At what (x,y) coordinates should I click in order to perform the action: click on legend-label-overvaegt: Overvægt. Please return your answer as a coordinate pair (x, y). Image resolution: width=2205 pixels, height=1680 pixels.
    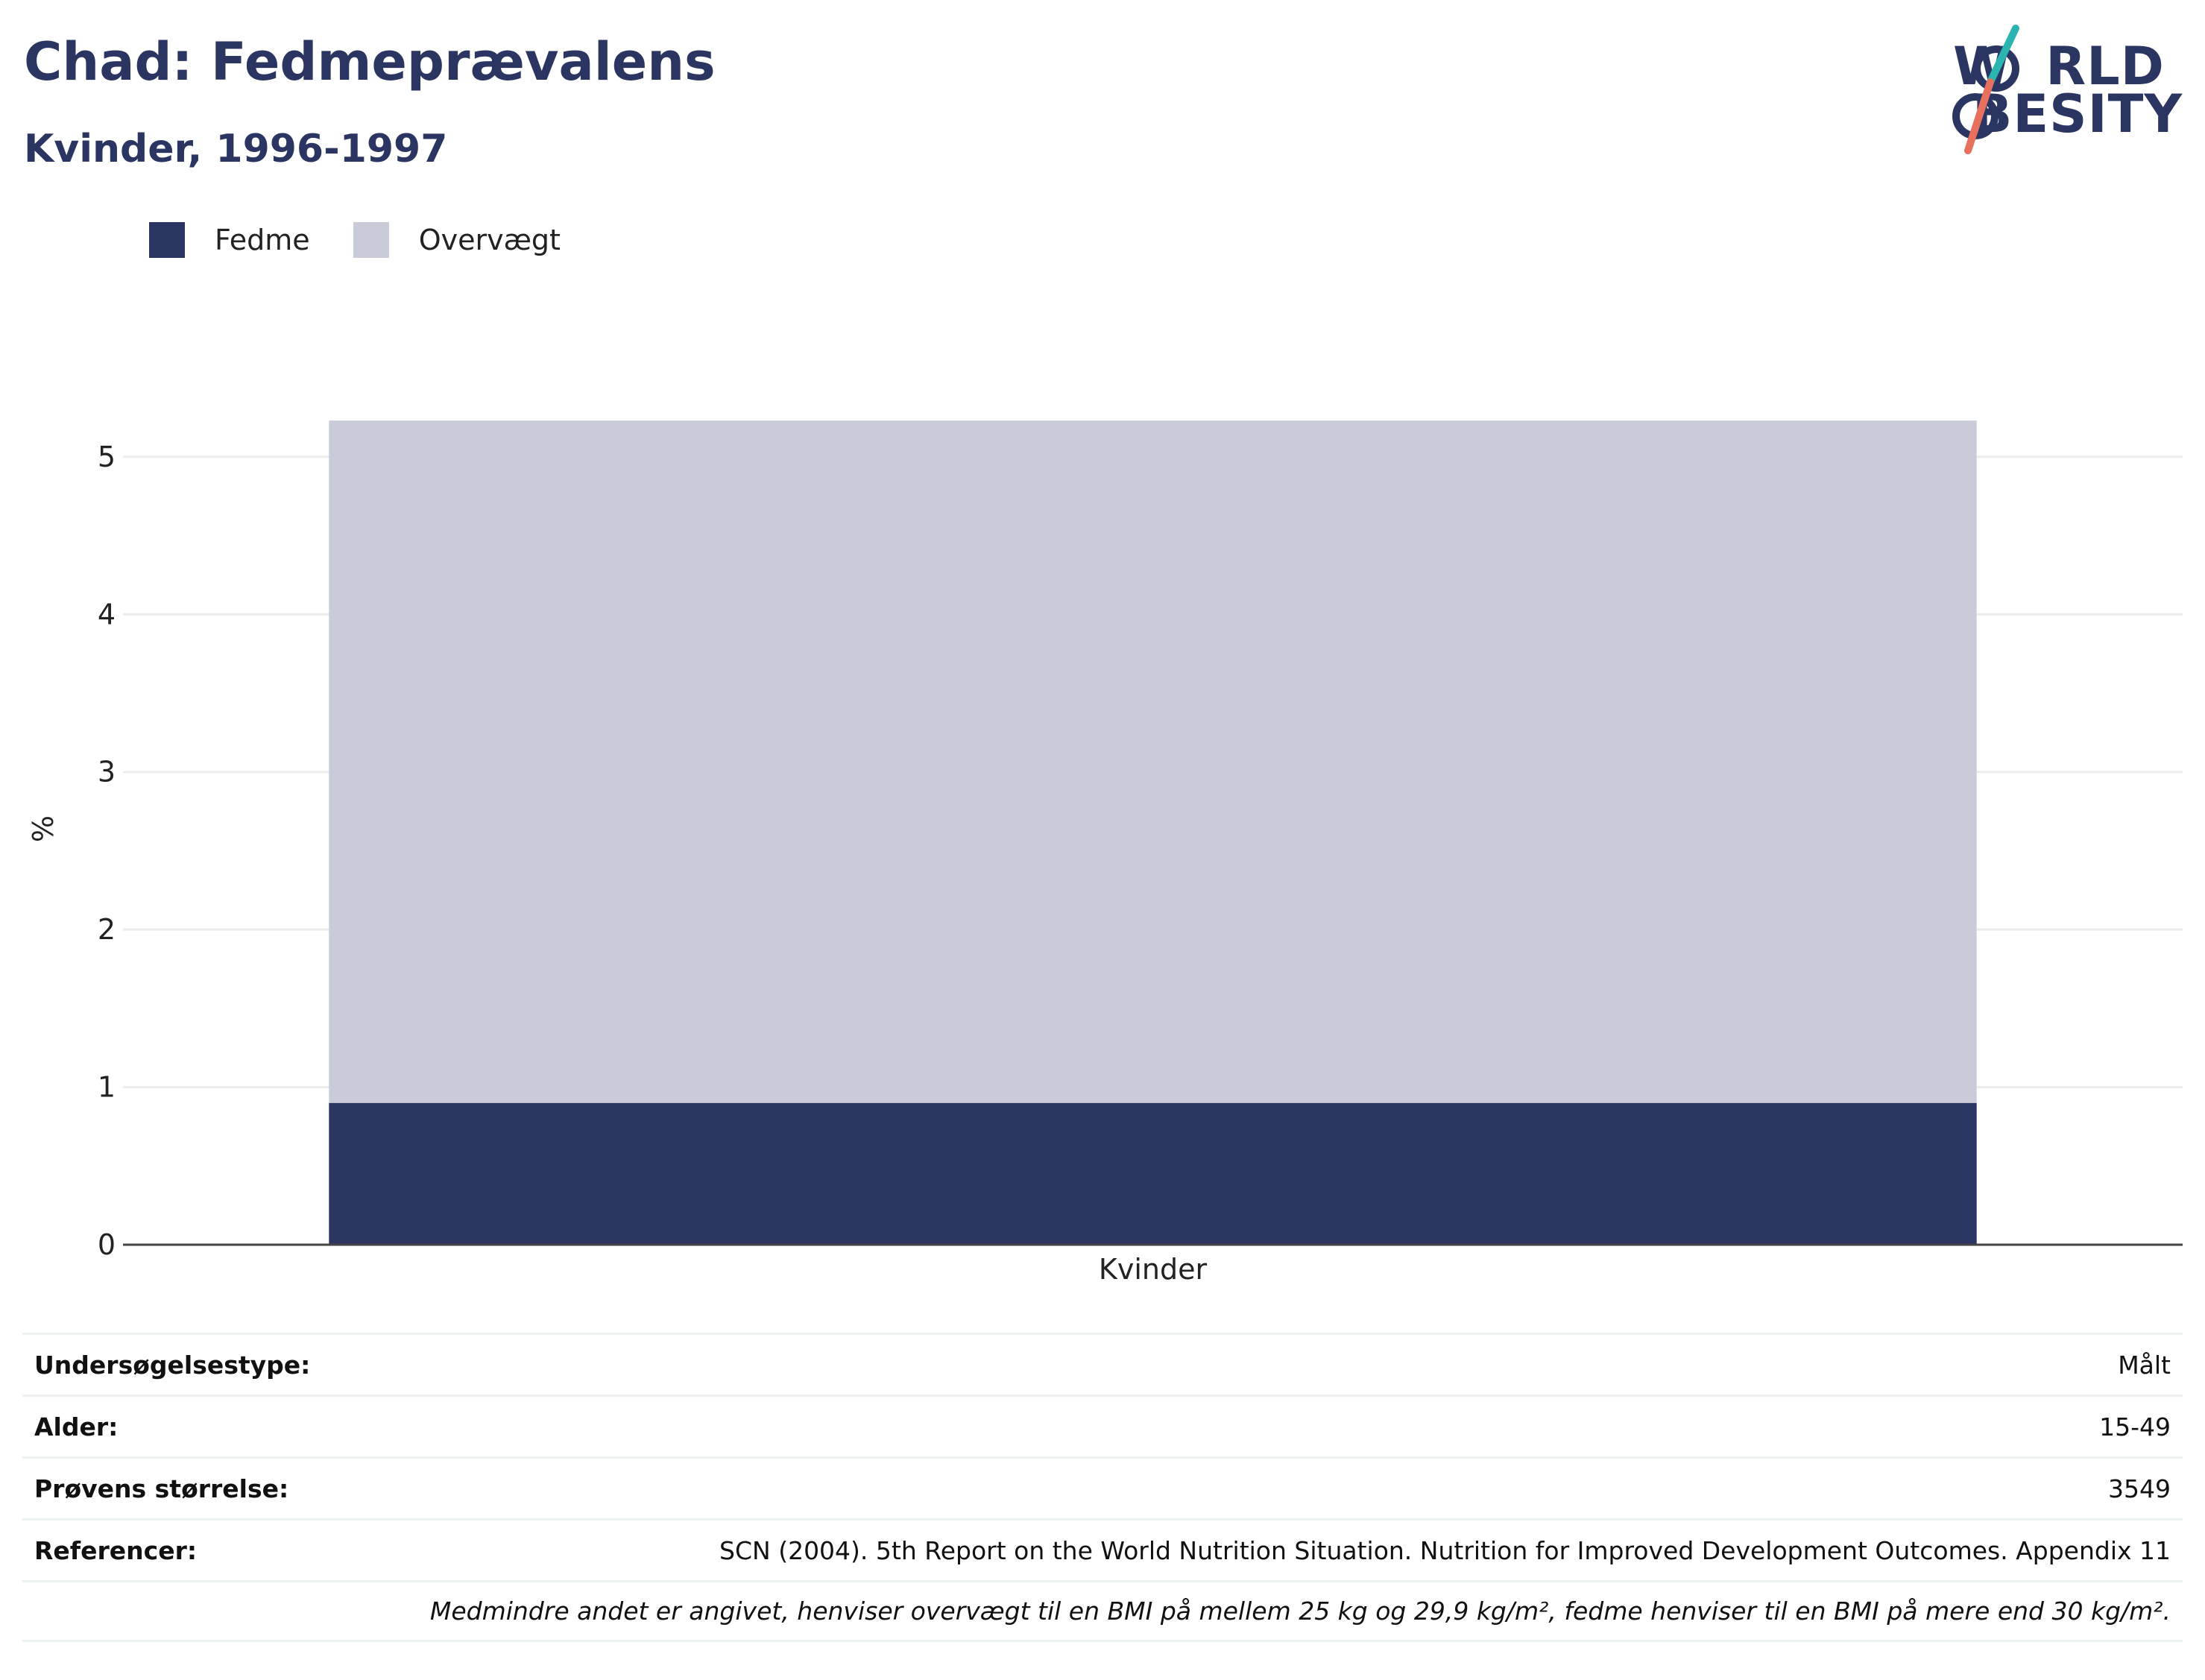
    Looking at the image, I should click on (489, 240).